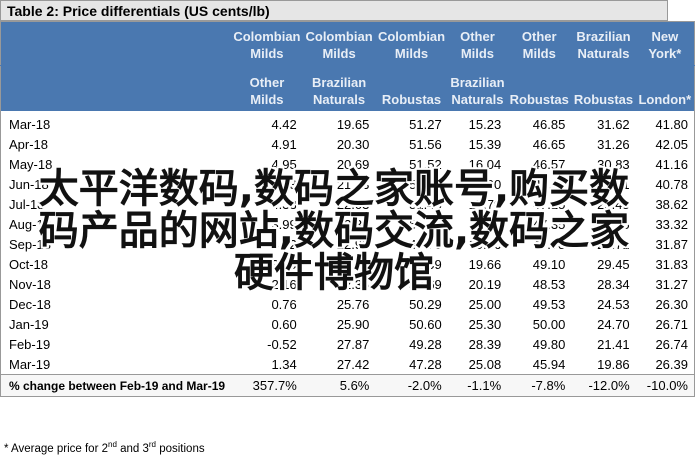 This screenshot has height=460, width=695. I want to click on value-cell: 28.34, so click(613, 284).